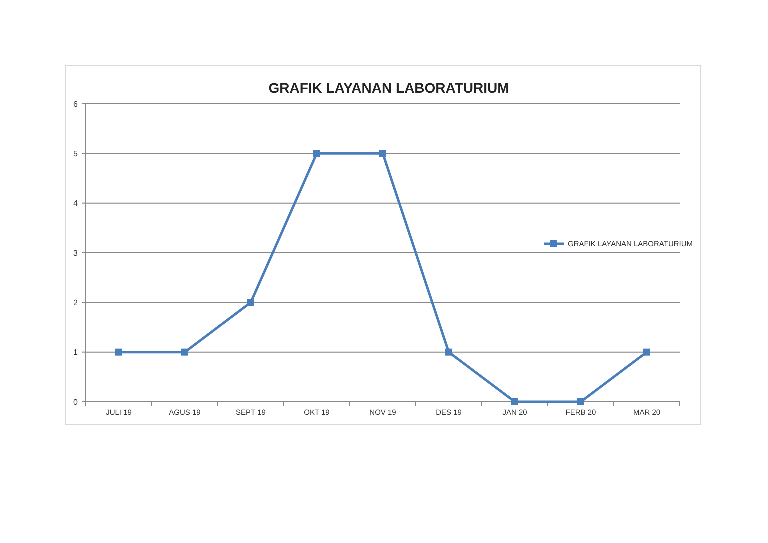 This screenshot has height=543, width=768. What do you see at coordinates (76, 104) in the screenshot?
I see `y-tick-label: 6` at bounding box center [76, 104].